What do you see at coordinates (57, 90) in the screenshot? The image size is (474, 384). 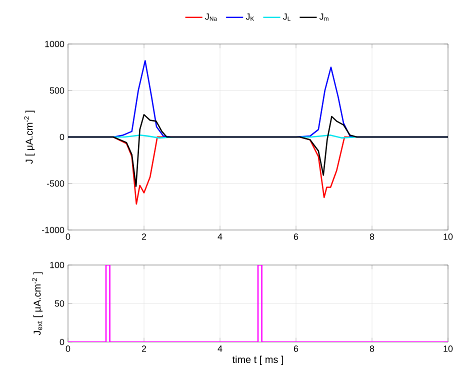 I see `y-tick-label: 500` at bounding box center [57, 90].